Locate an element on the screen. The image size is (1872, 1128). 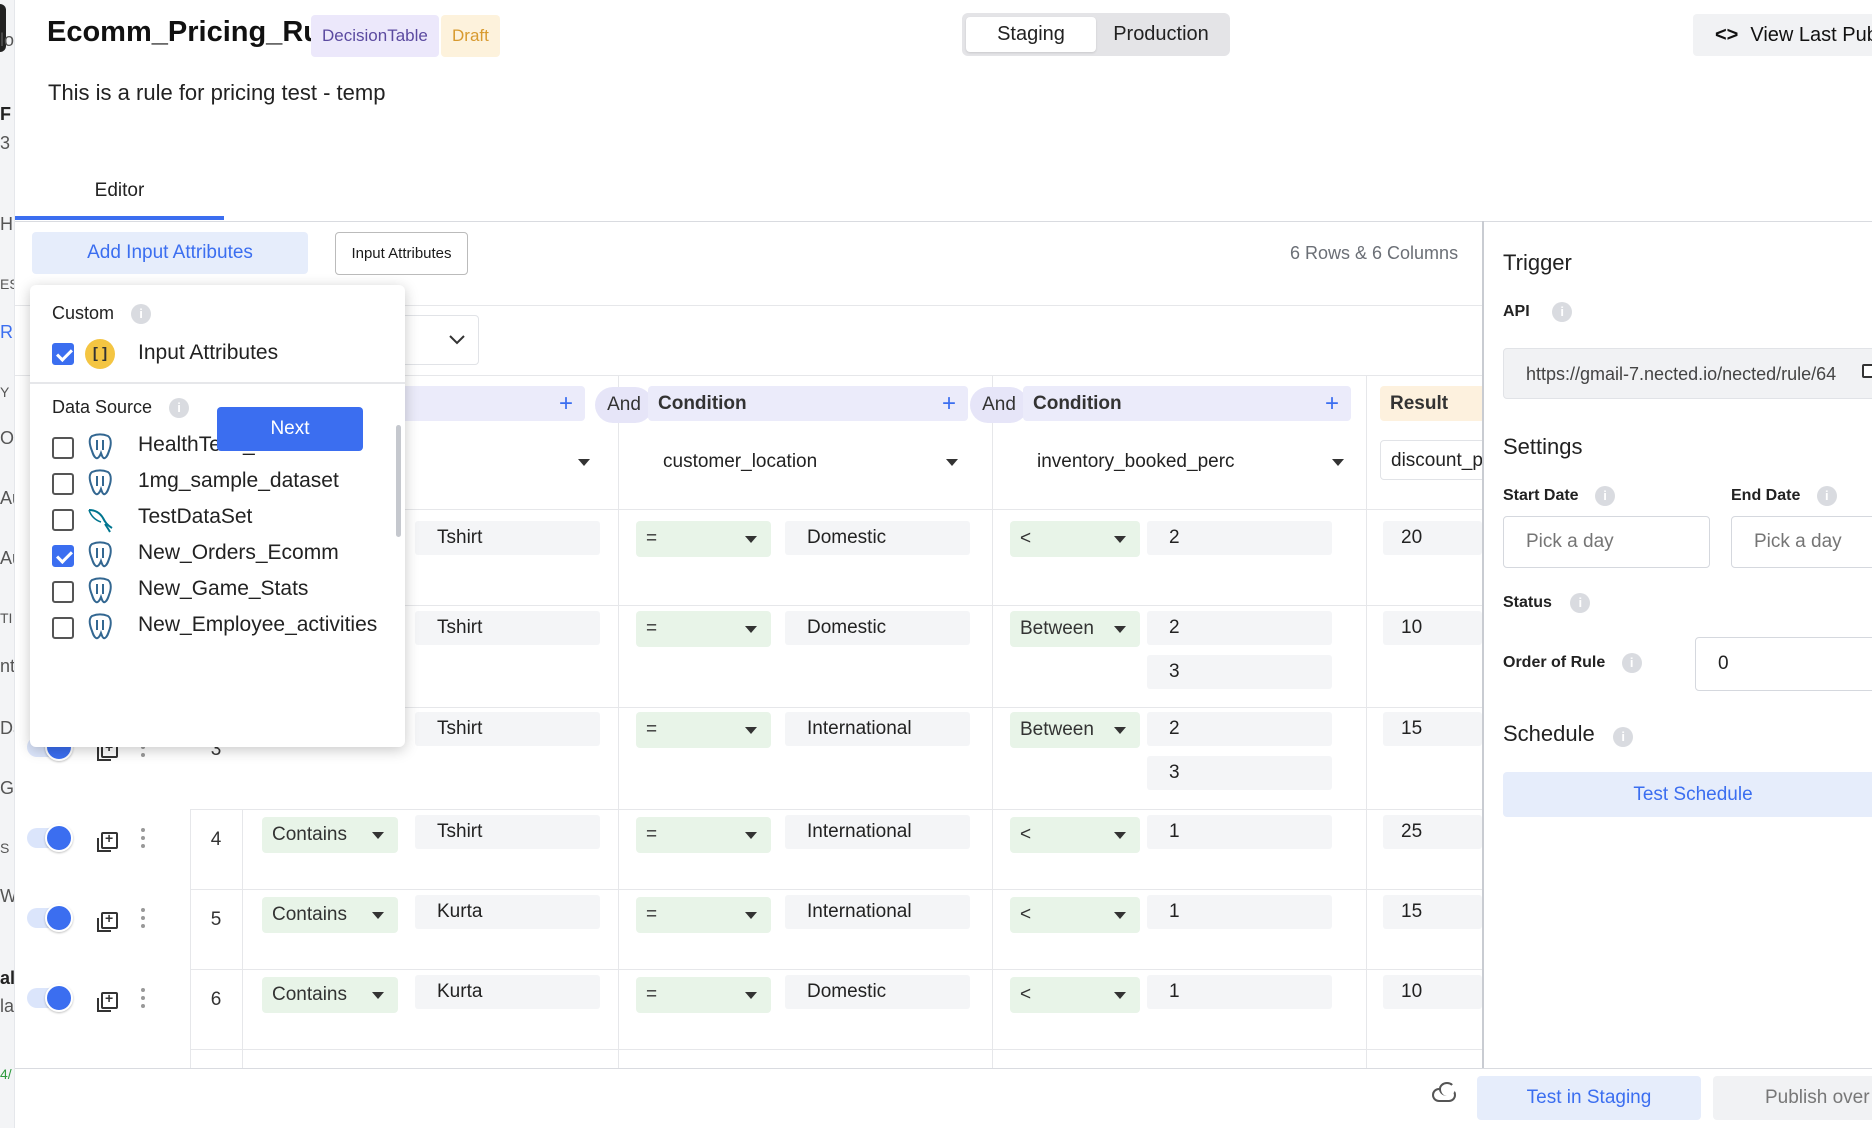
env-option-production: Production is located at coordinates (1161, 34).